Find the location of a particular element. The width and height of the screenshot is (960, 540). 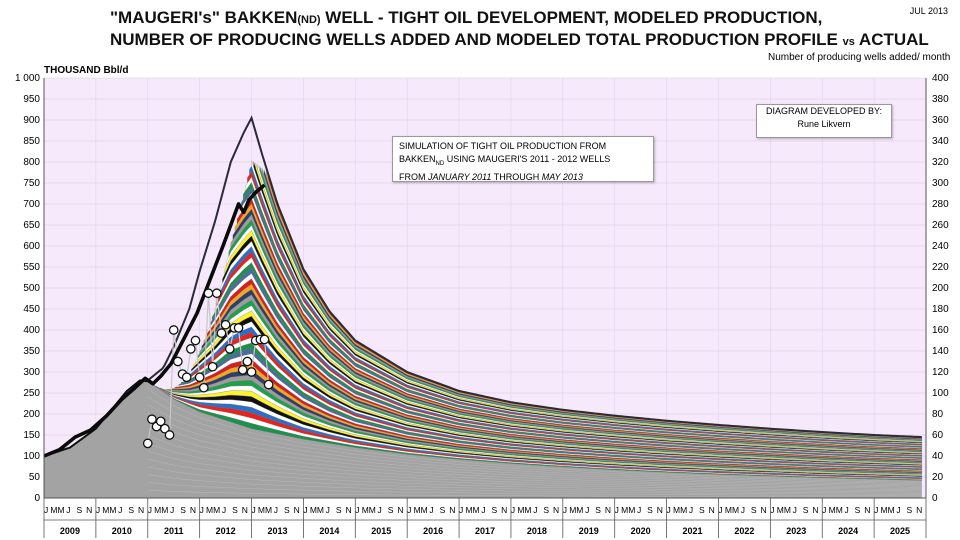

x-year-label: 2014 is located at coordinates (329, 531).